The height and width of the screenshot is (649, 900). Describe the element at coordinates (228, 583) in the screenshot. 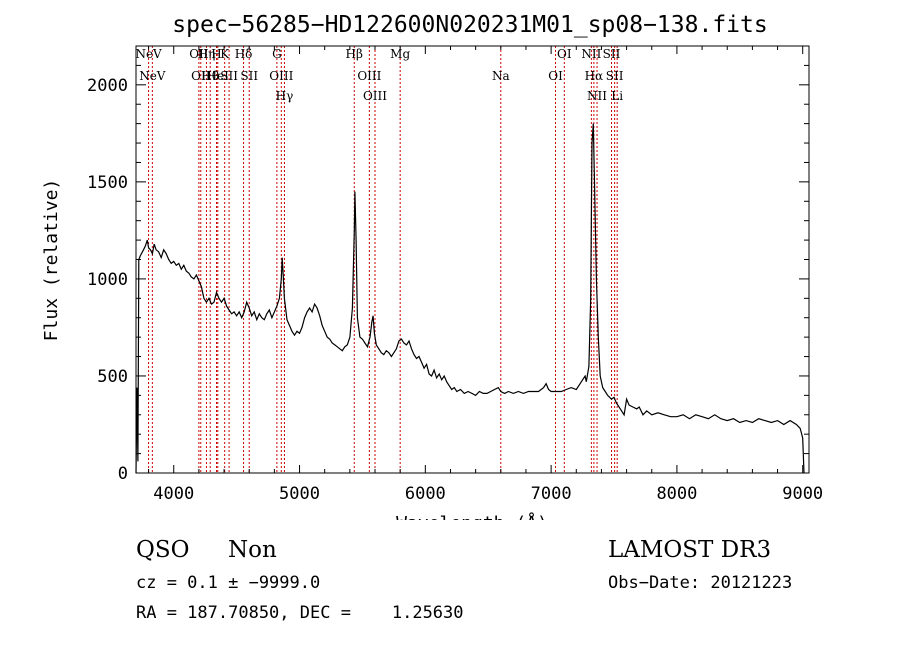

I see `redshift-info: cz = 0.1 ± −9999.0` at that location.